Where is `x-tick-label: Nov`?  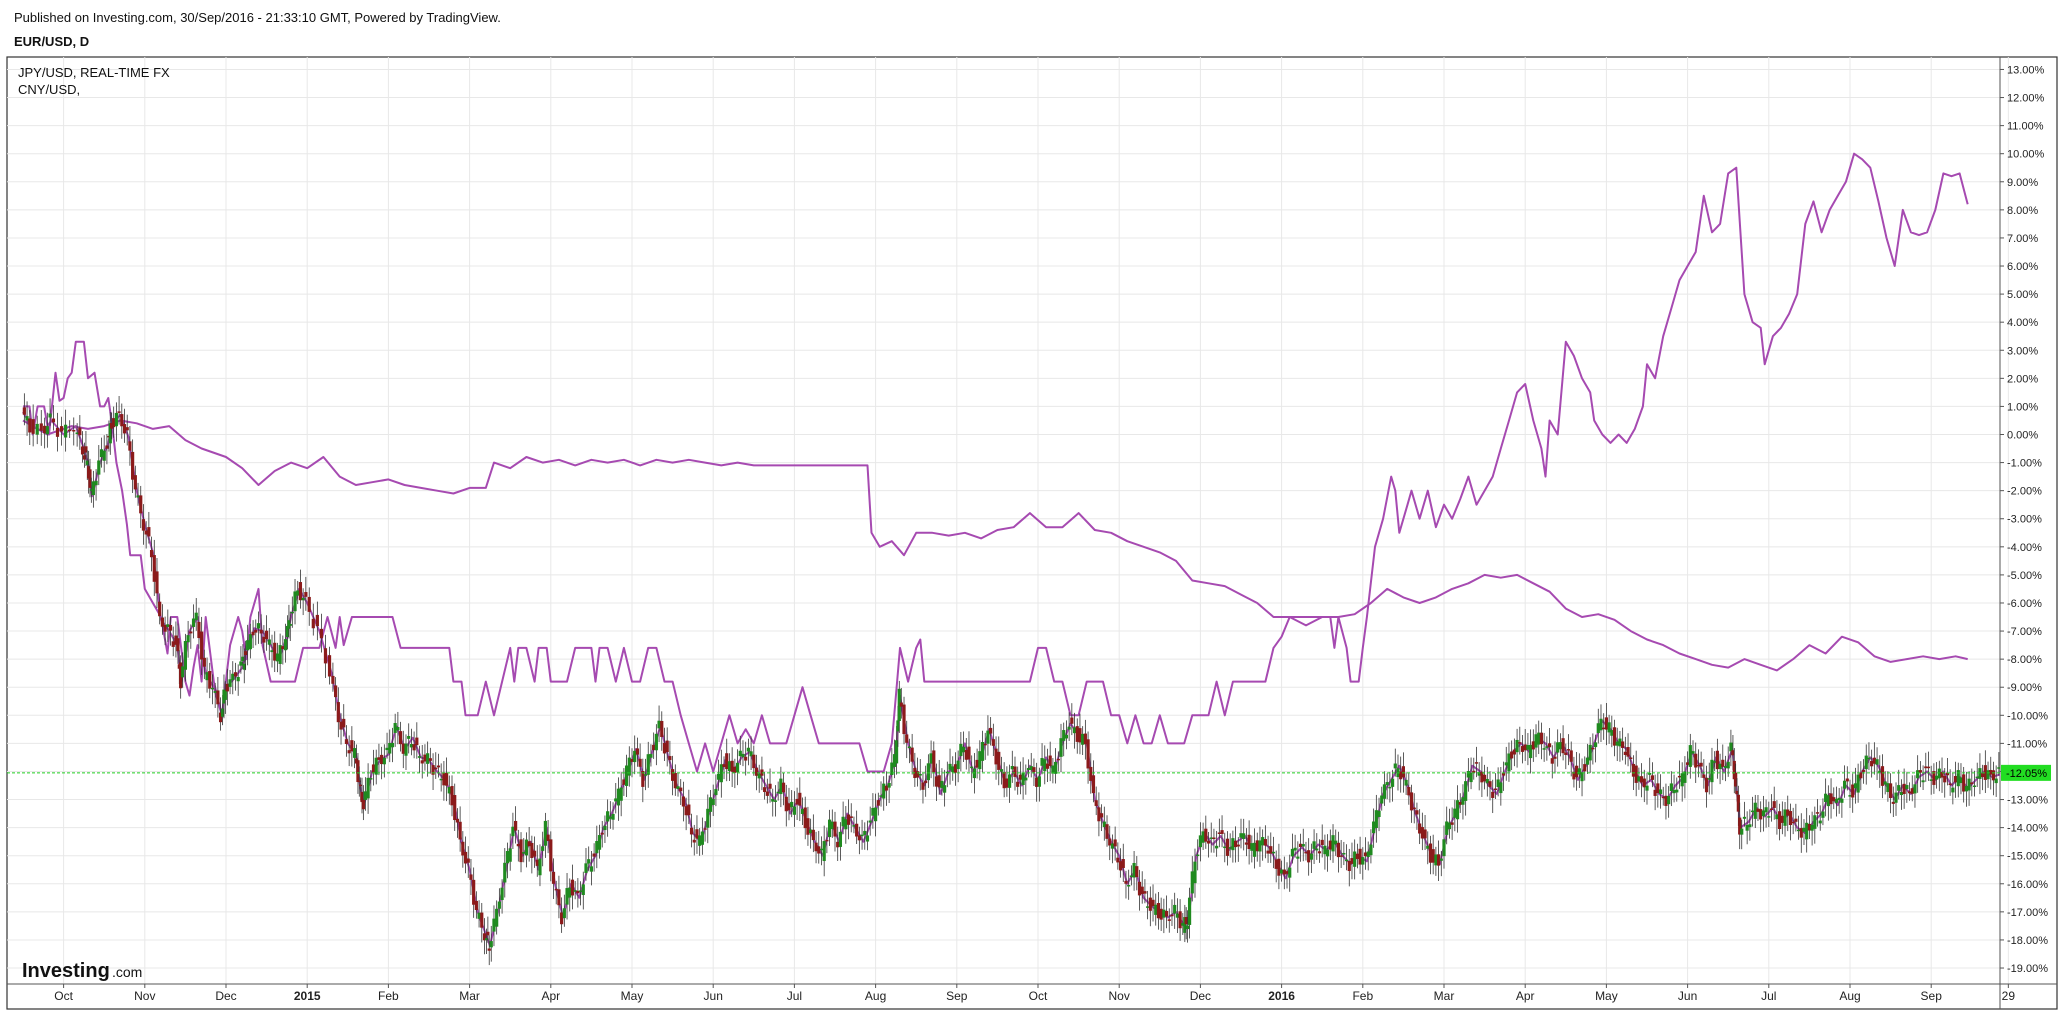
x-tick-label: Nov is located at coordinates (144, 996).